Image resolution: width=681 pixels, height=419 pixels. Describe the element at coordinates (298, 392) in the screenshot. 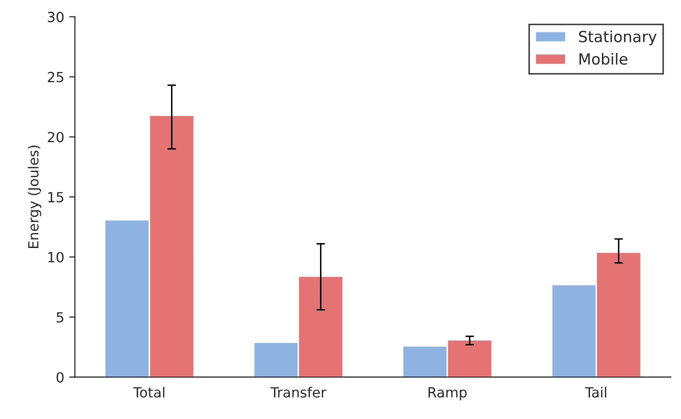

I see `x-tick-label: Transfer` at that location.